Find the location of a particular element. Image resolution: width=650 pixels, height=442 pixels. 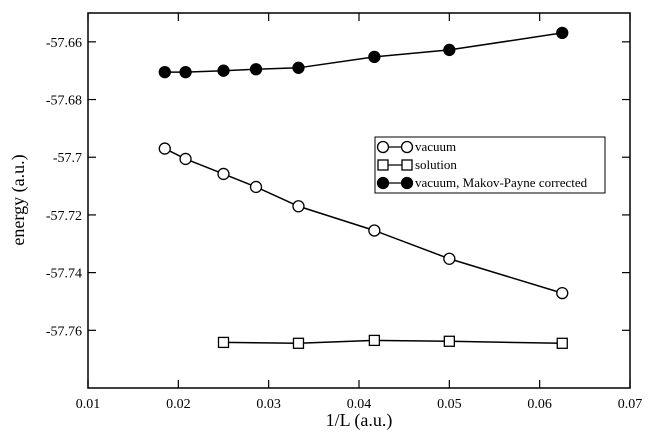

y-tick-label: -57.66 is located at coordinates (64, 43).